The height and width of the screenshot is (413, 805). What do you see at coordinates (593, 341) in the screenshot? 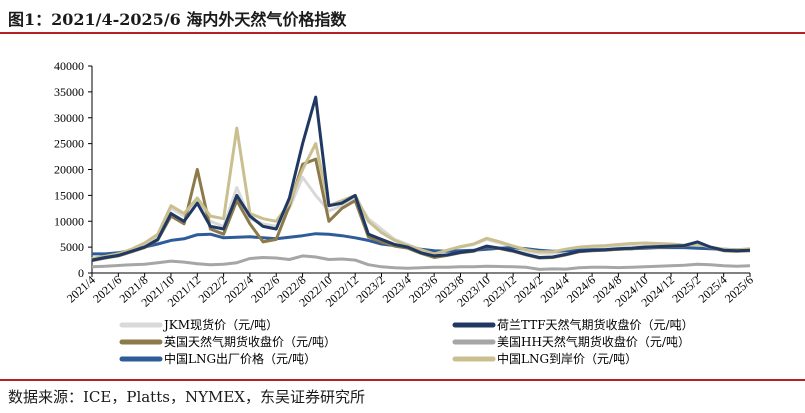
I see `legend-label: 美国HH天然气期货收盘价（元/吨）` at bounding box center [593, 341].